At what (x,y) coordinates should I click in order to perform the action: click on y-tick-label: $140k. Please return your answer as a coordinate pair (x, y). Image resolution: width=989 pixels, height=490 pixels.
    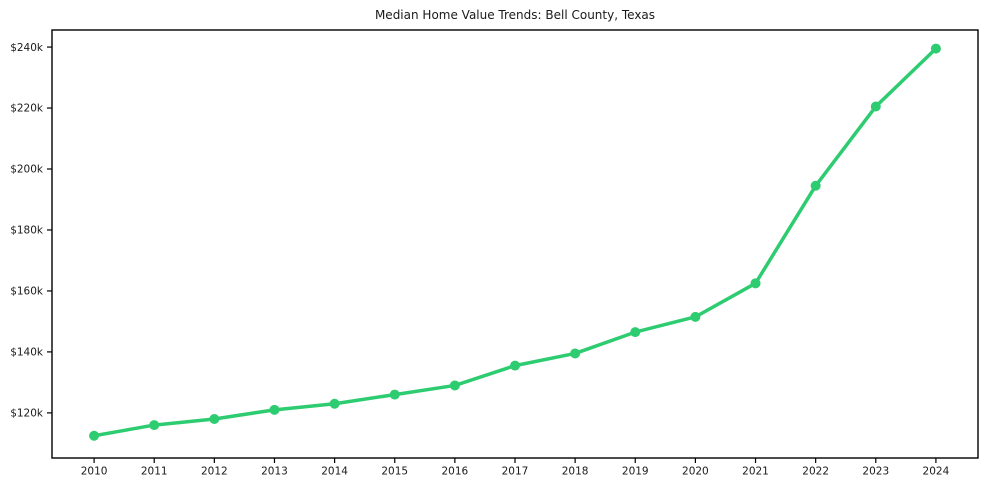
    Looking at the image, I should click on (27, 353).